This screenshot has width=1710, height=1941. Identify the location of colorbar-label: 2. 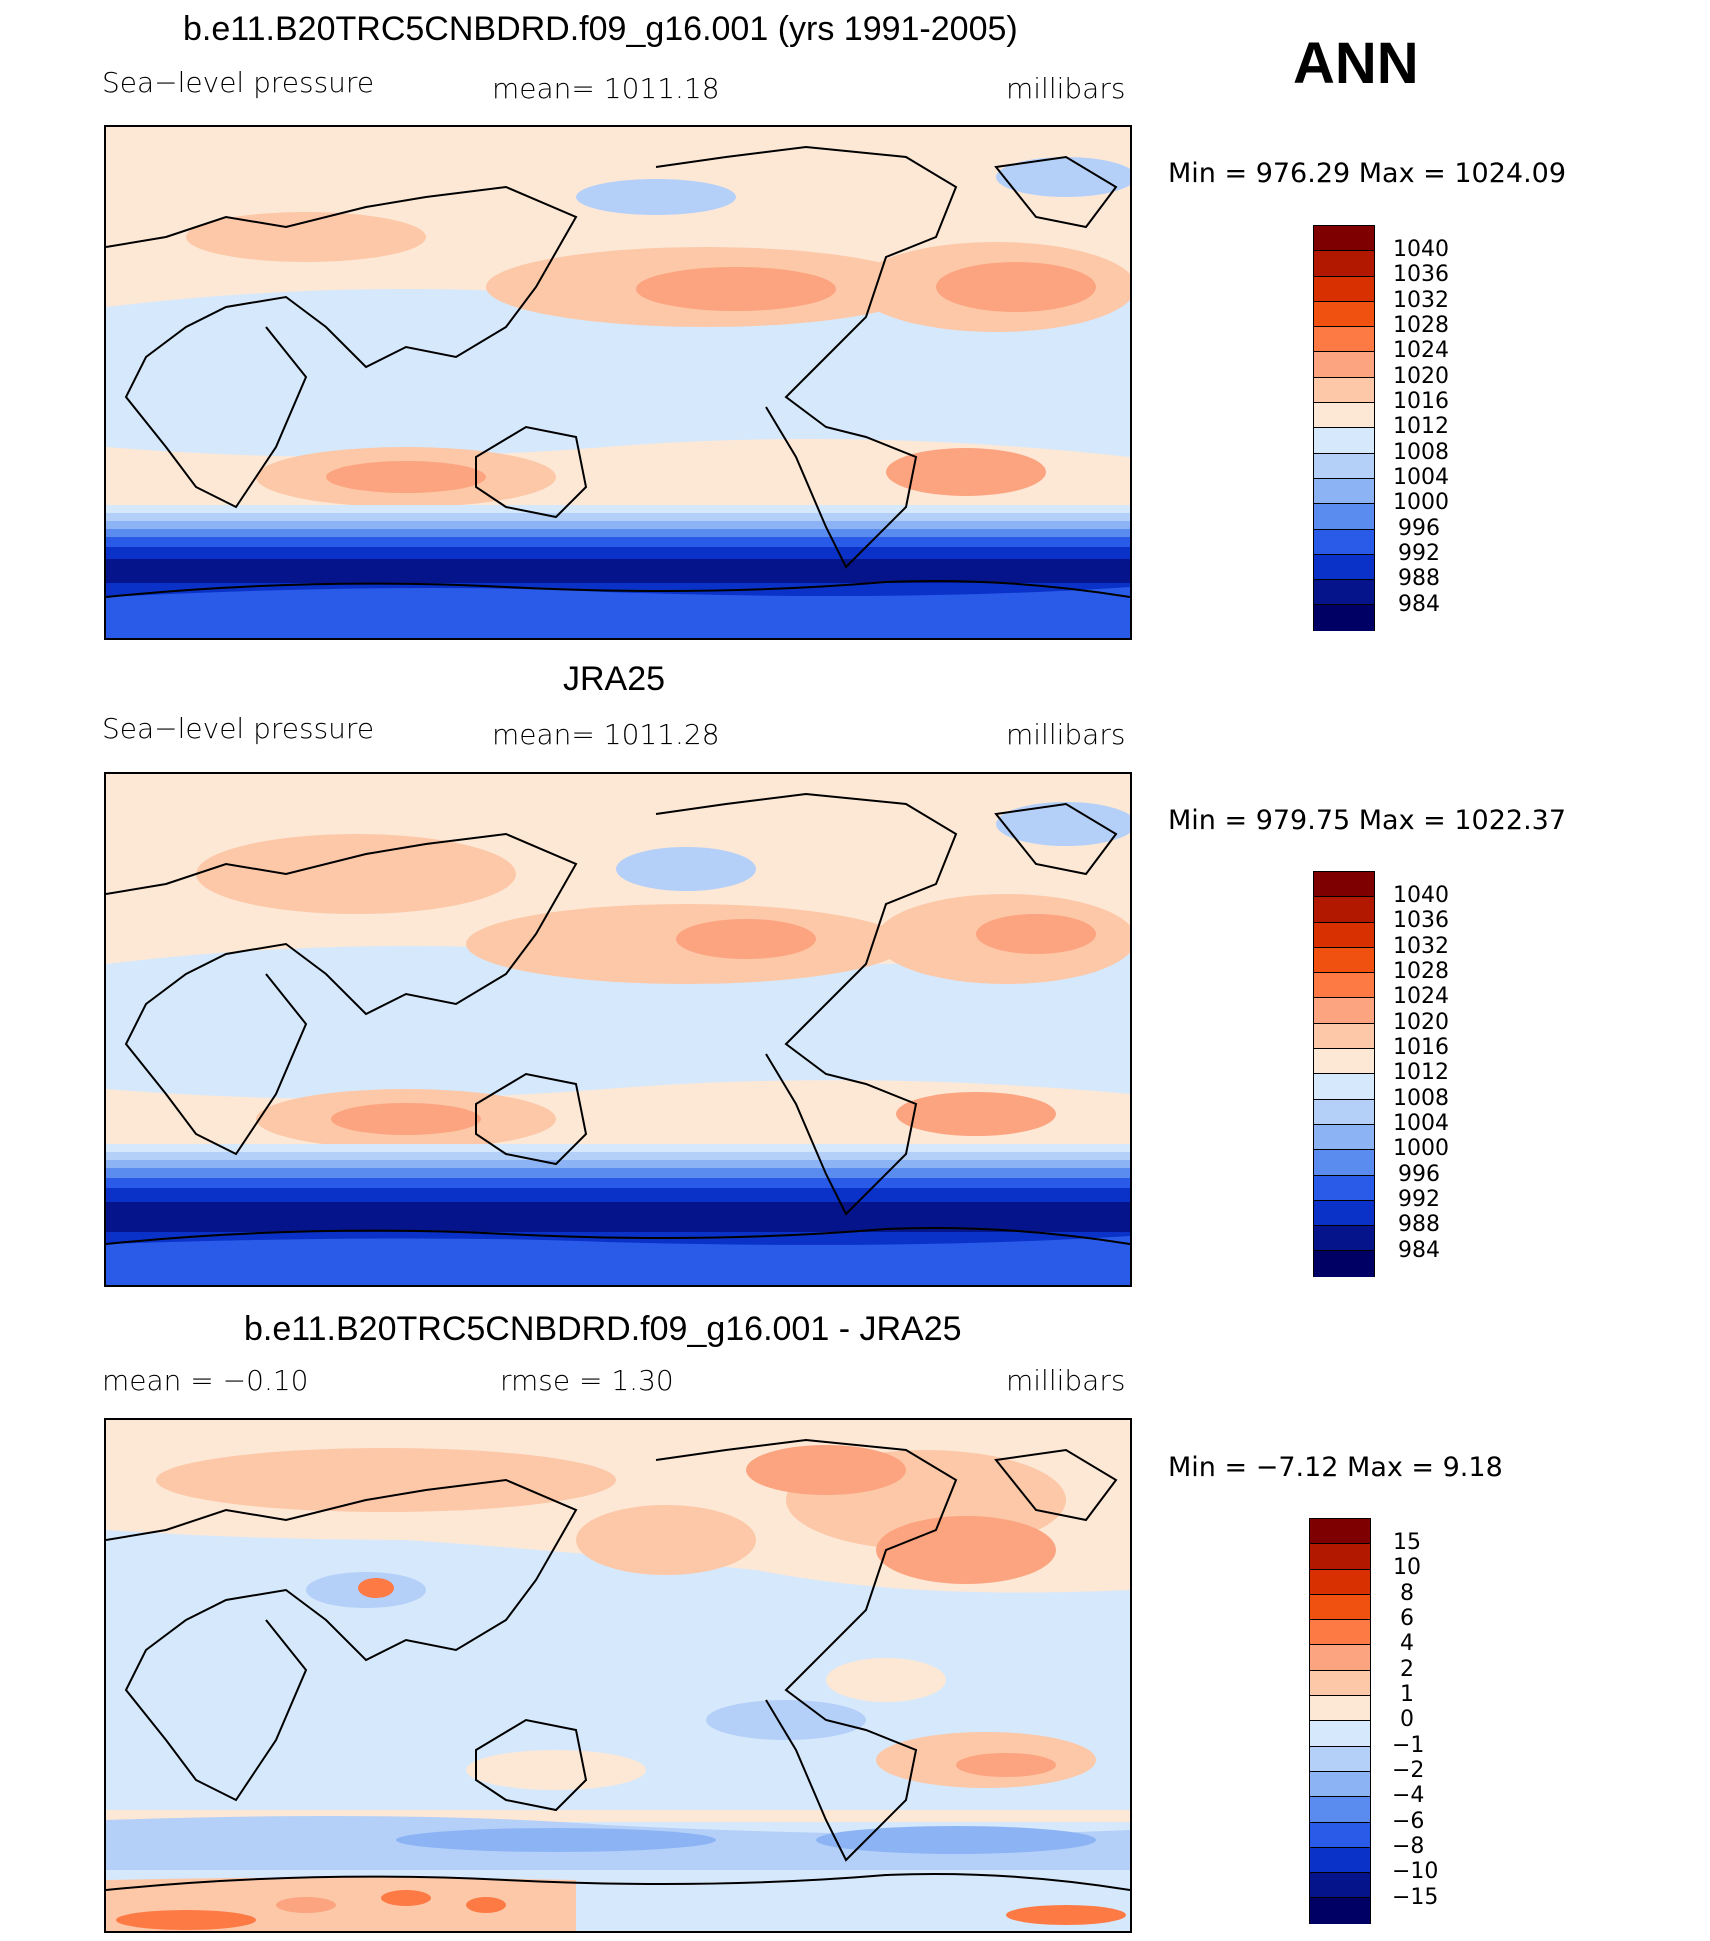
(1407, 1669).